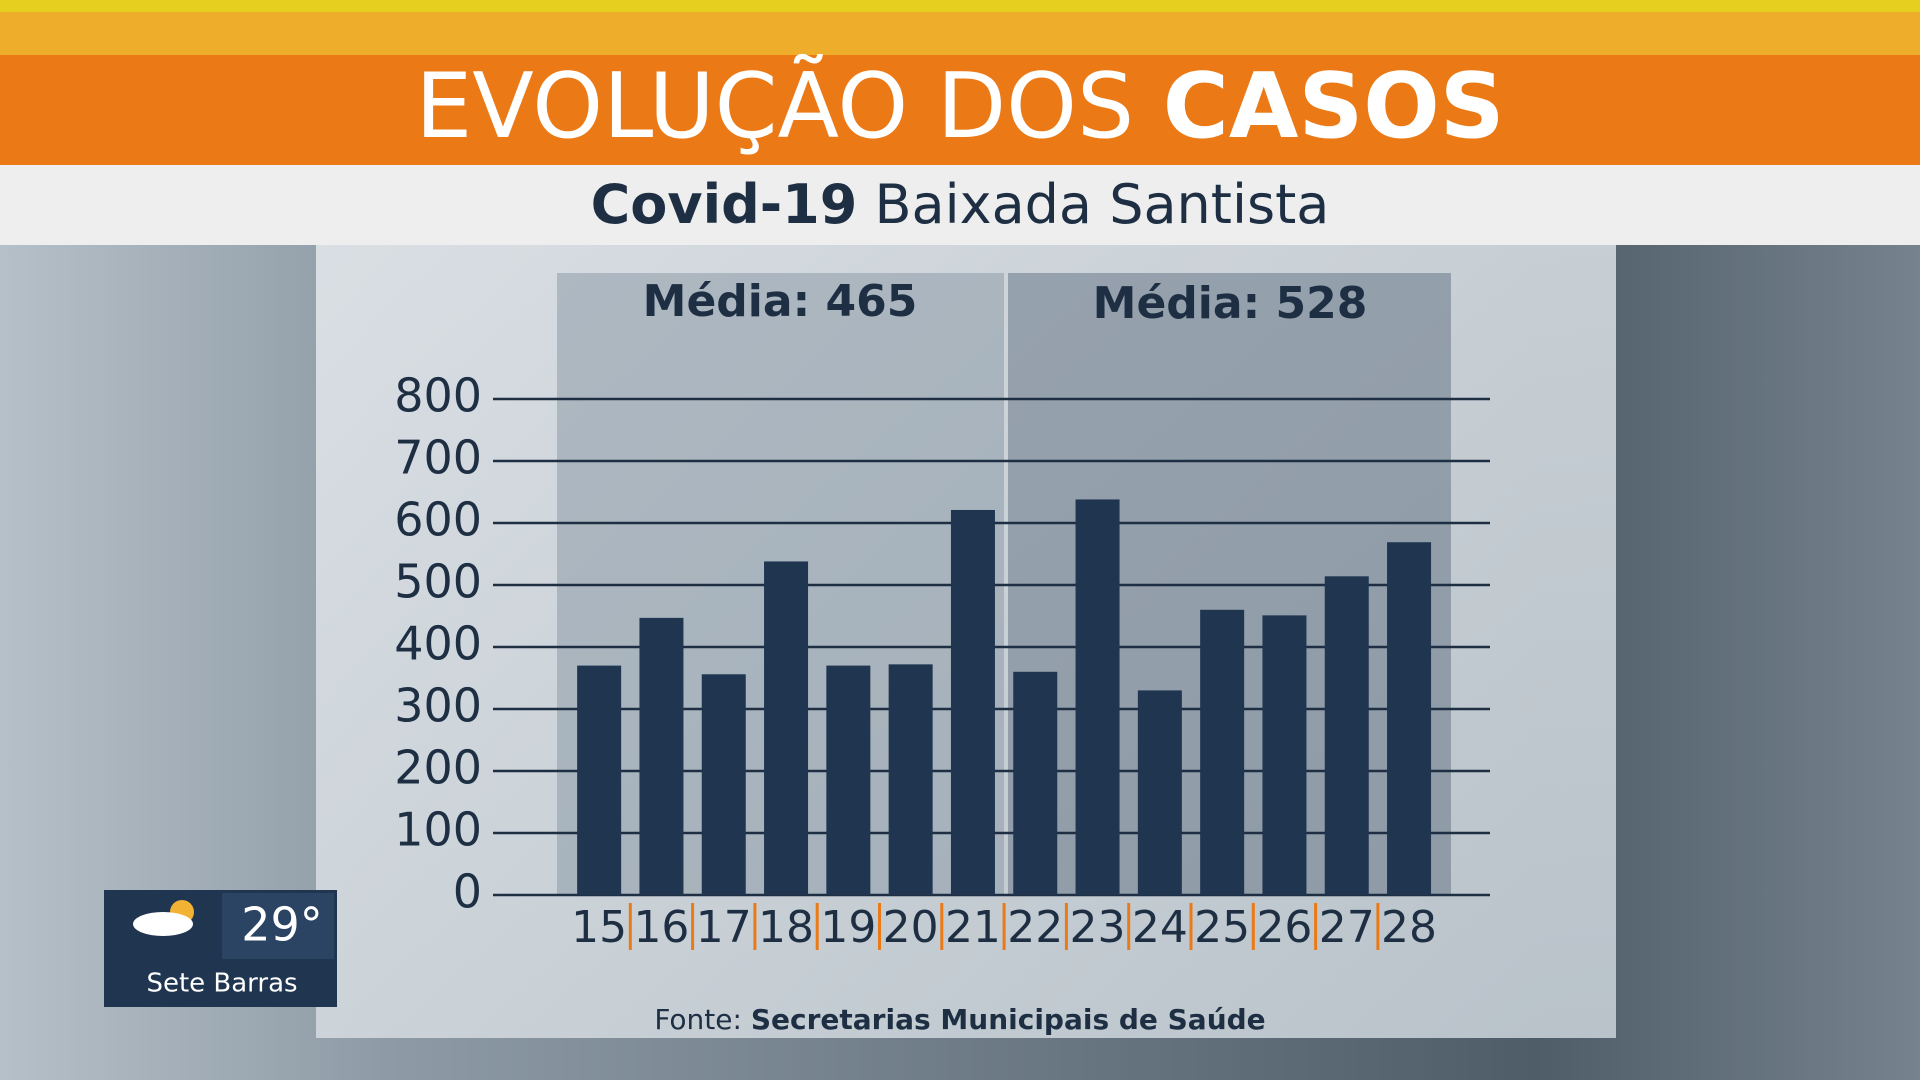  I want to click on x-tick-label: 27, so click(1347, 927).